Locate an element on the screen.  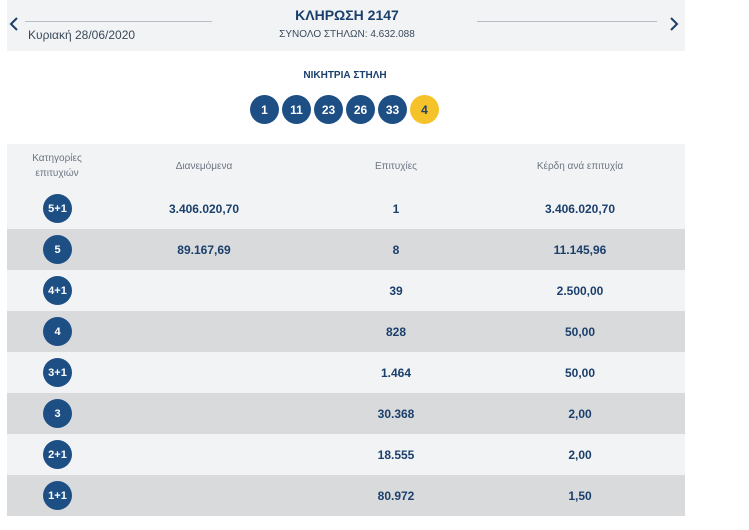
category-badge: 2+1 is located at coordinates (57, 454).